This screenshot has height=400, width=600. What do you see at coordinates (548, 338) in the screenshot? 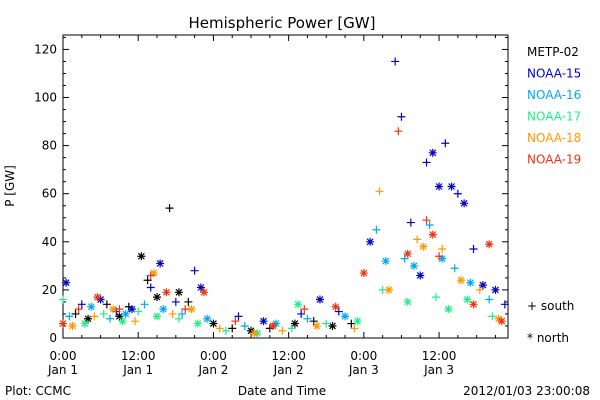
I see `marker-legend-north: * north` at bounding box center [548, 338].